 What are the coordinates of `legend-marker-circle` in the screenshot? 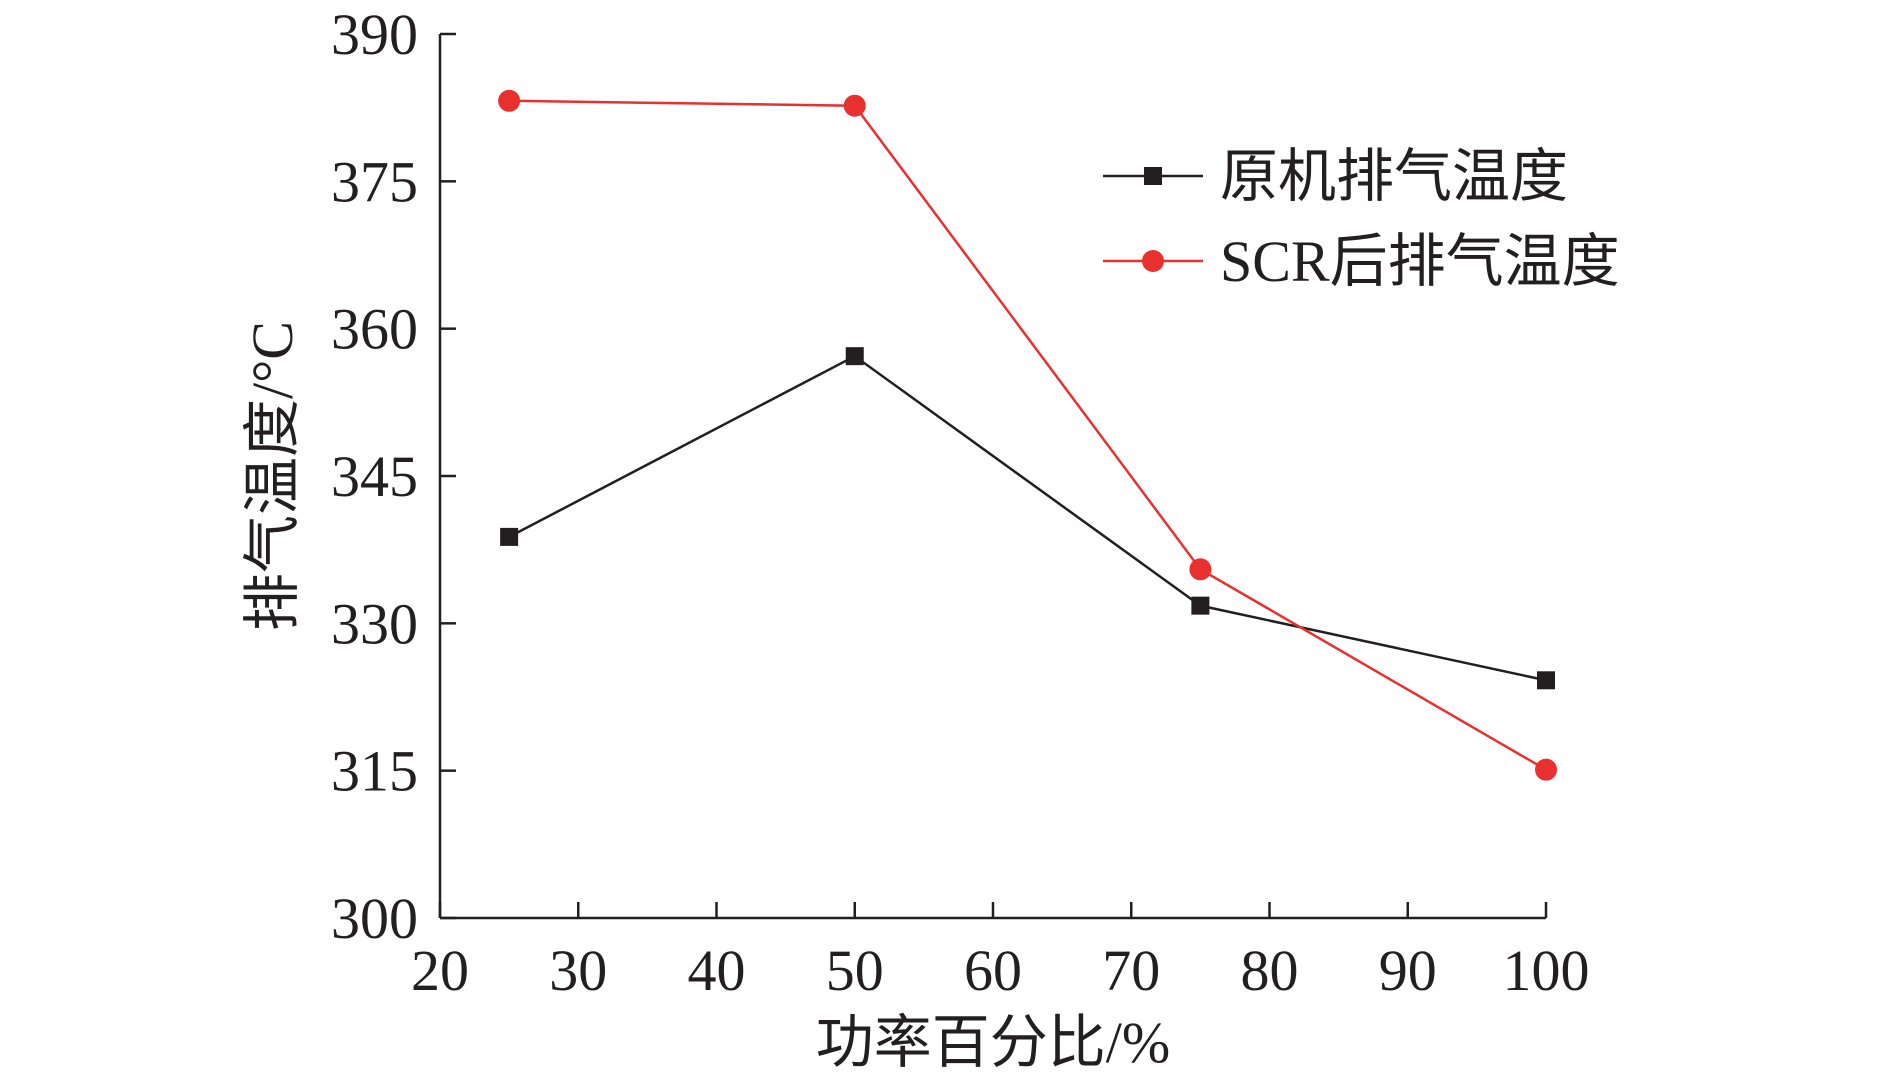 It's located at (1153, 261).